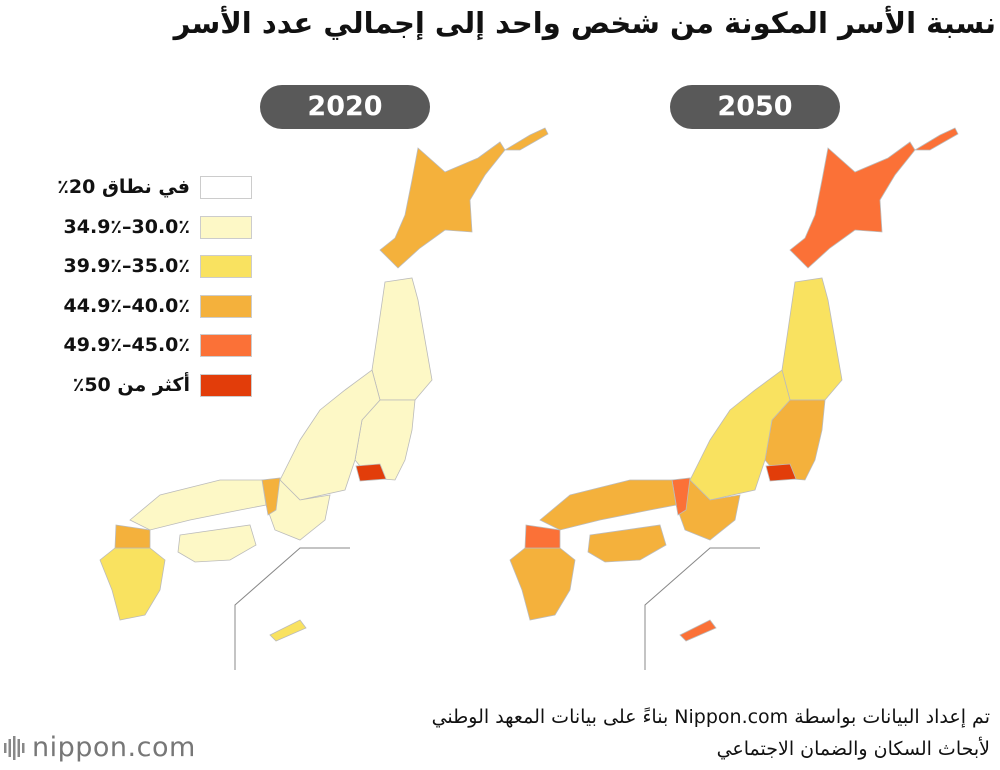 This screenshot has width=1000, height=770. I want to click on legend-label: أكثر من 50٪, so click(131, 384).